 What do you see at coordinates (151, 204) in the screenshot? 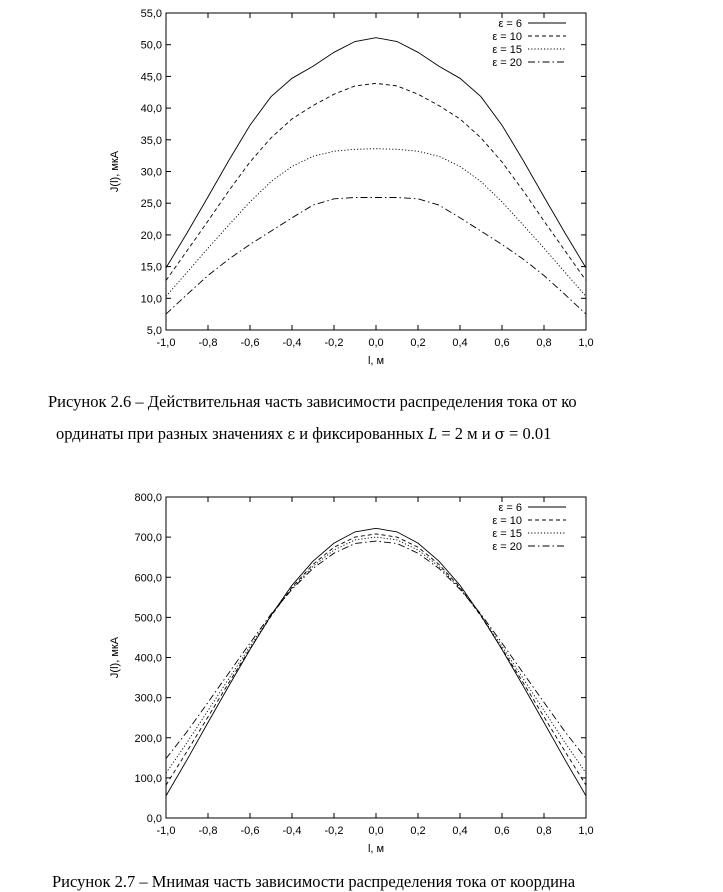
I see `y-tick-label: 25,0` at bounding box center [151, 204].